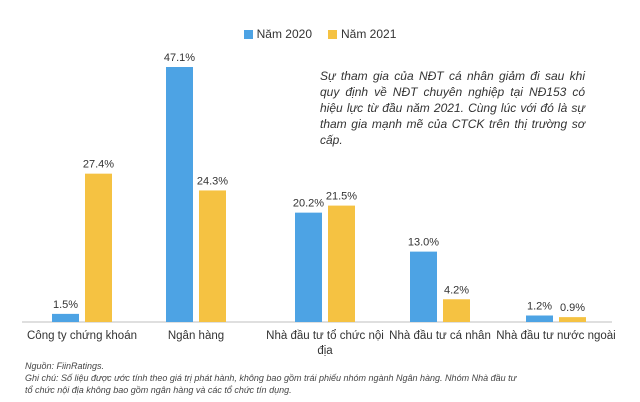  What do you see at coordinates (212, 181) in the screenshot?
I see `data-label-2021-1: 24.3%` at bounding box center [212, 181].